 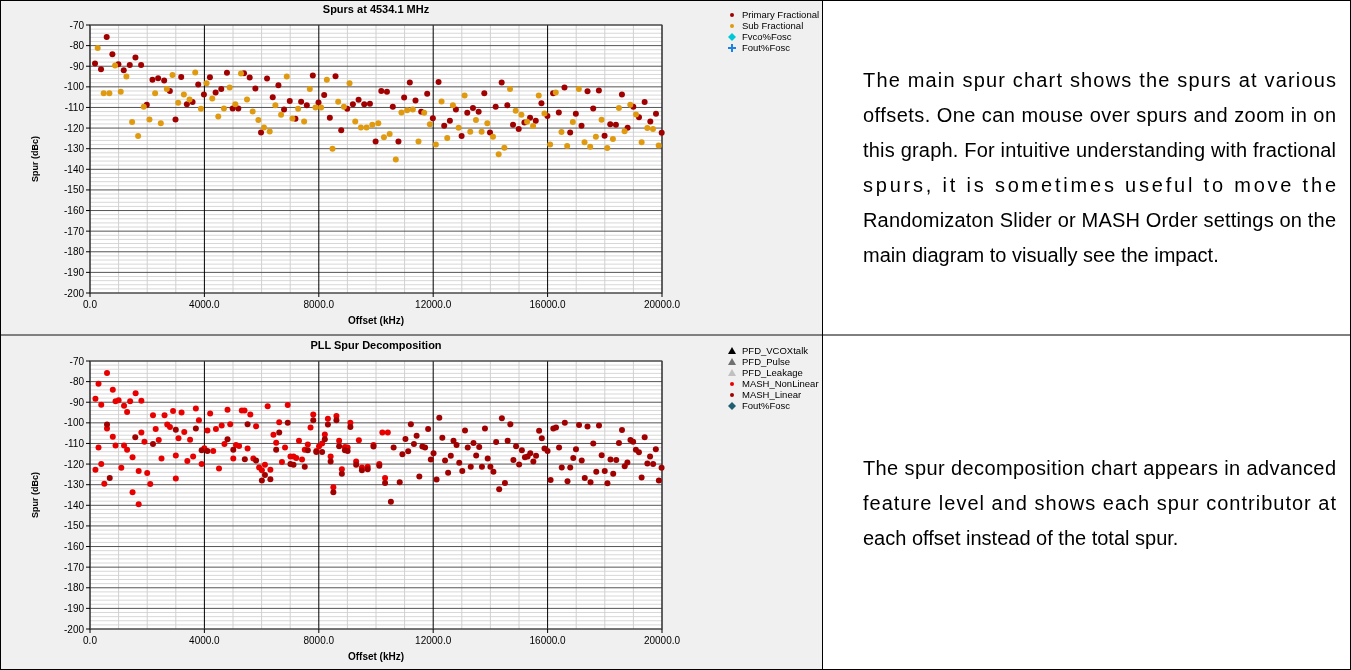 I want to click on text: Primary Fractional, so click(x=781, y=15).